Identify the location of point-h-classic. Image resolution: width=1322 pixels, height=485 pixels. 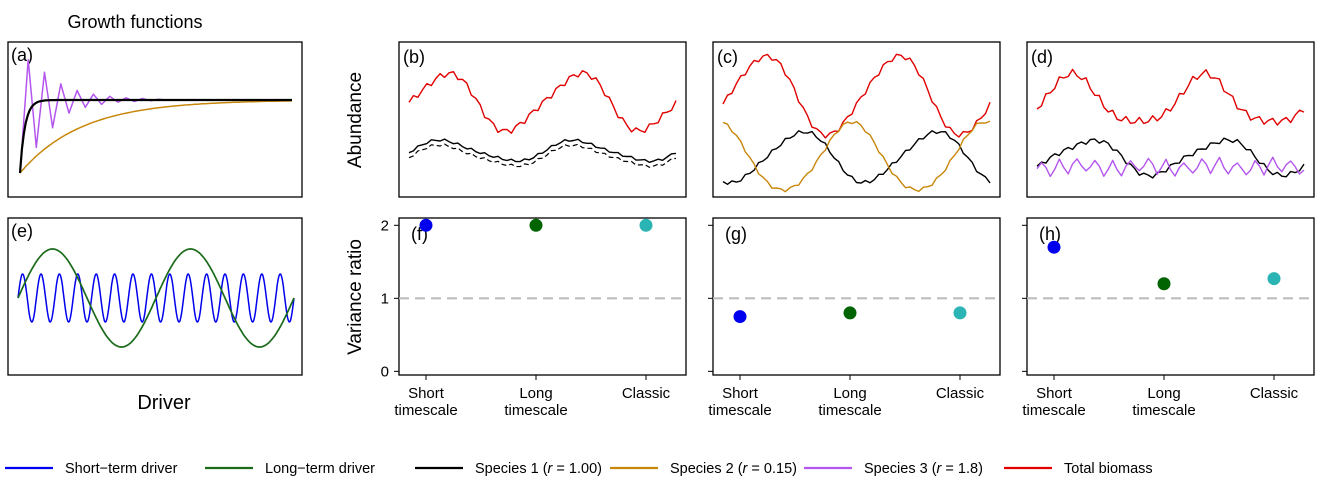
(1274, 279).